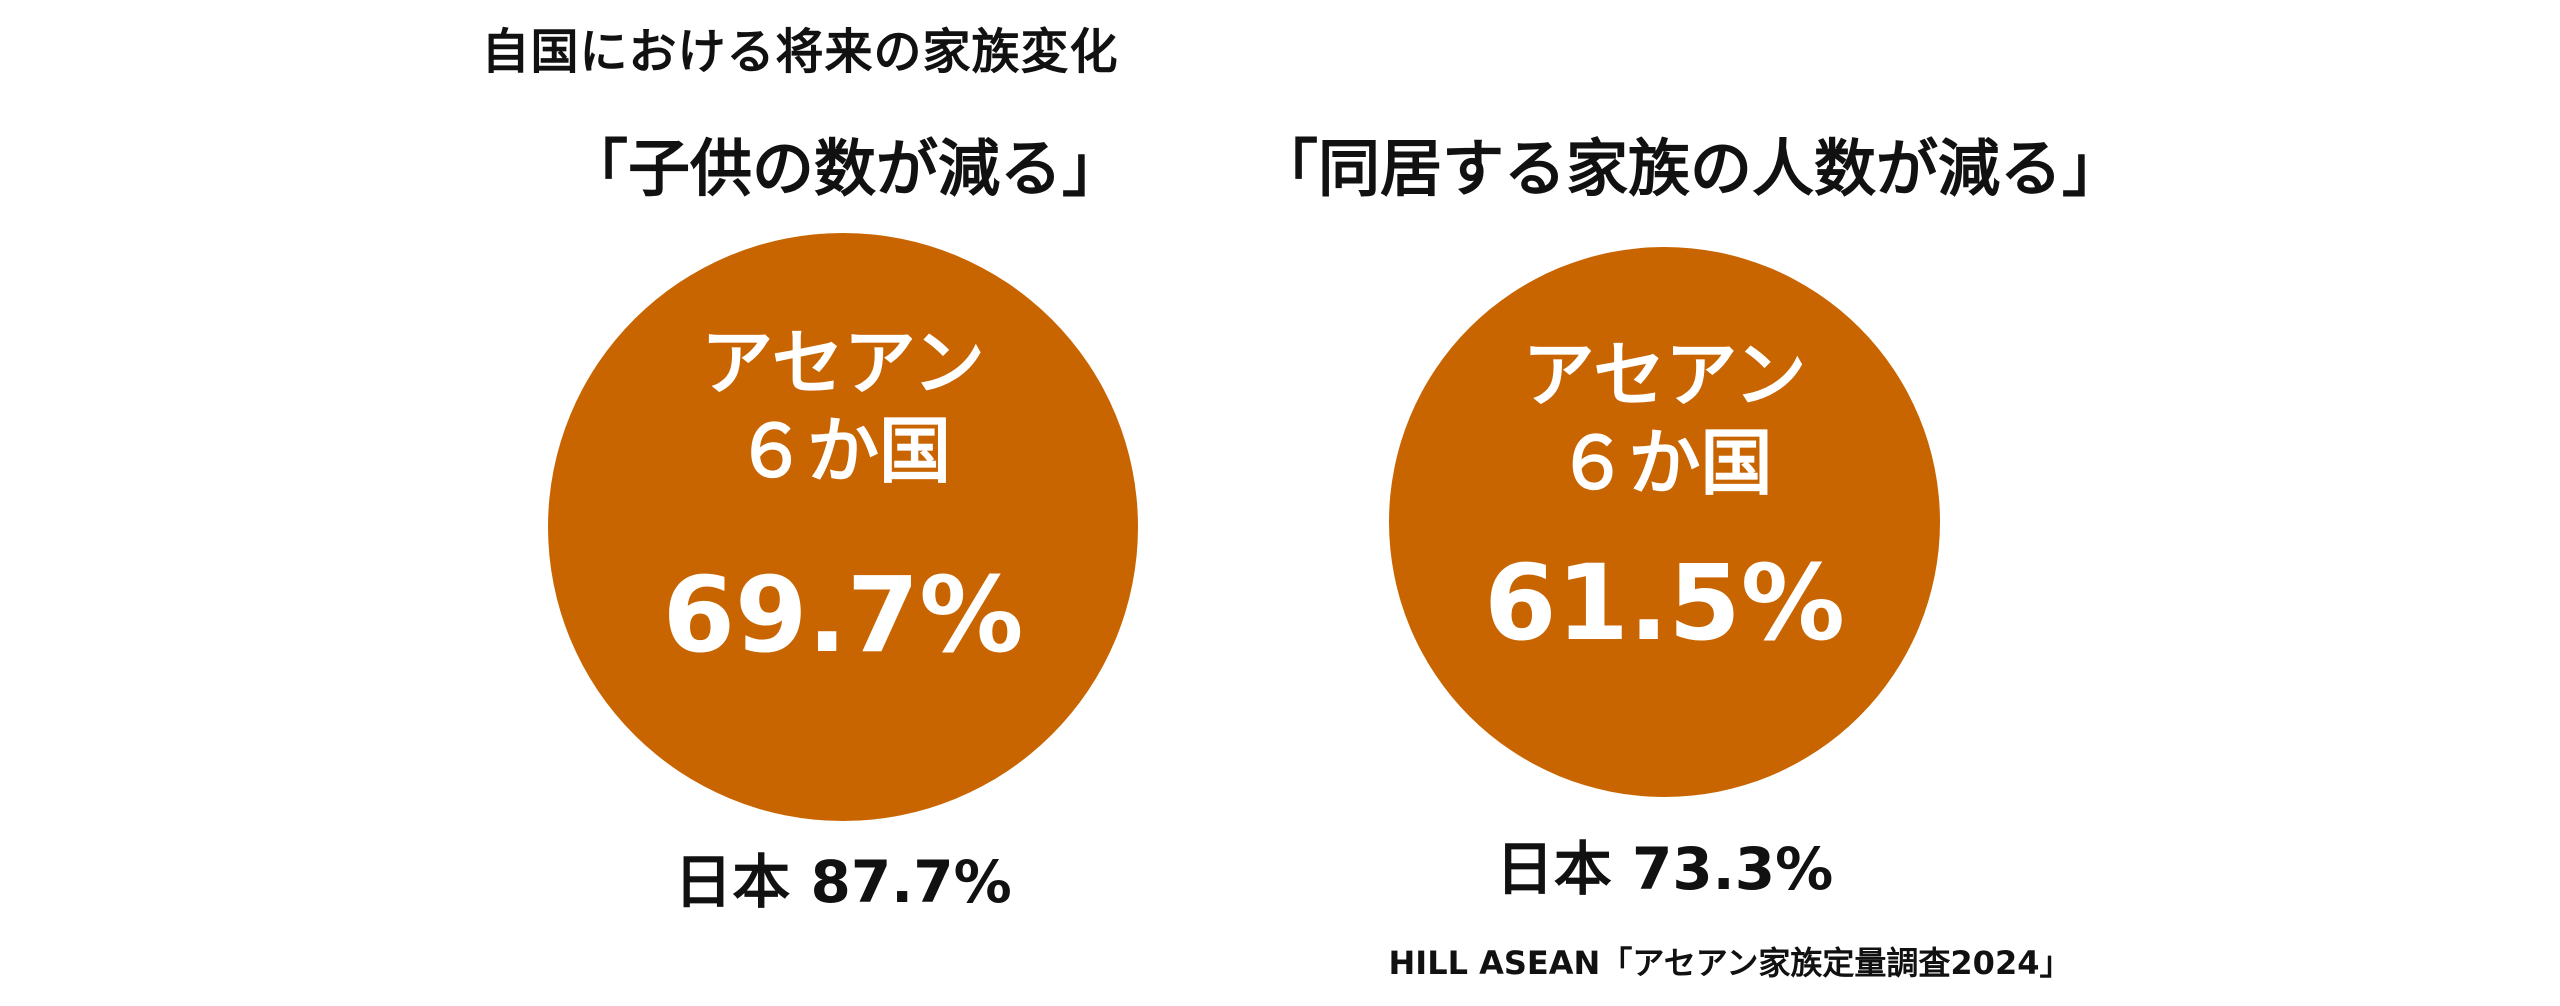 The height and width of the screenshot is (1006, 2560). What do you see at coordinates (1689, 168) in the screenshot?
I see `panel-heading-household: 「同居する家族の人数が減る」` at bounding box center [1689, 168].